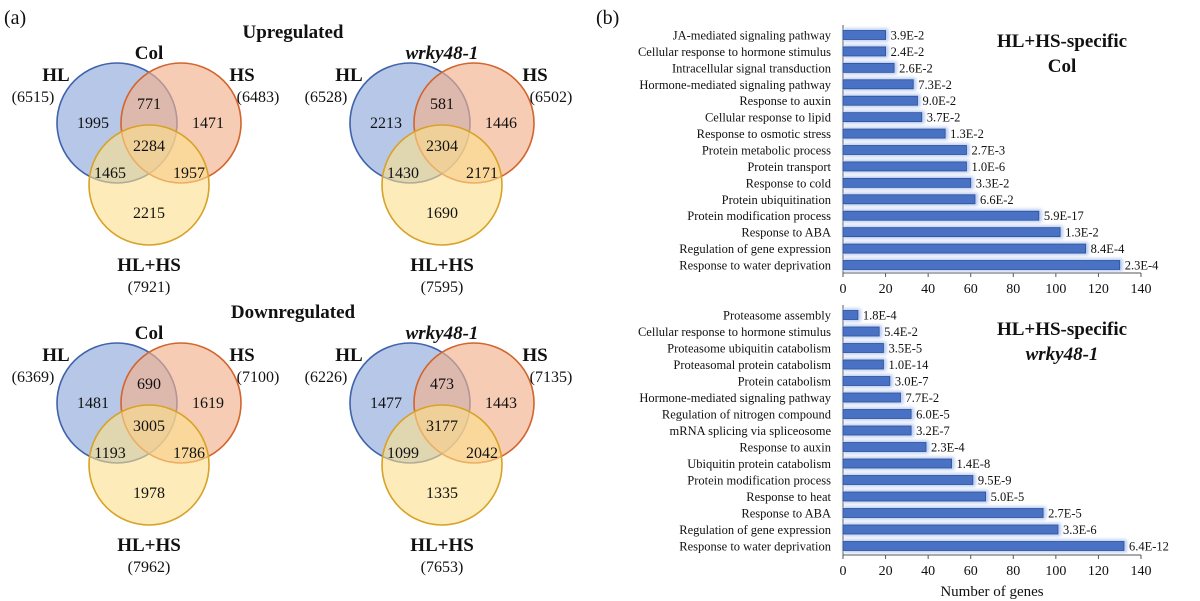 This screenshot has width=1200, height=601. I want to click on panel-label-b: (b), so click(607, 18).